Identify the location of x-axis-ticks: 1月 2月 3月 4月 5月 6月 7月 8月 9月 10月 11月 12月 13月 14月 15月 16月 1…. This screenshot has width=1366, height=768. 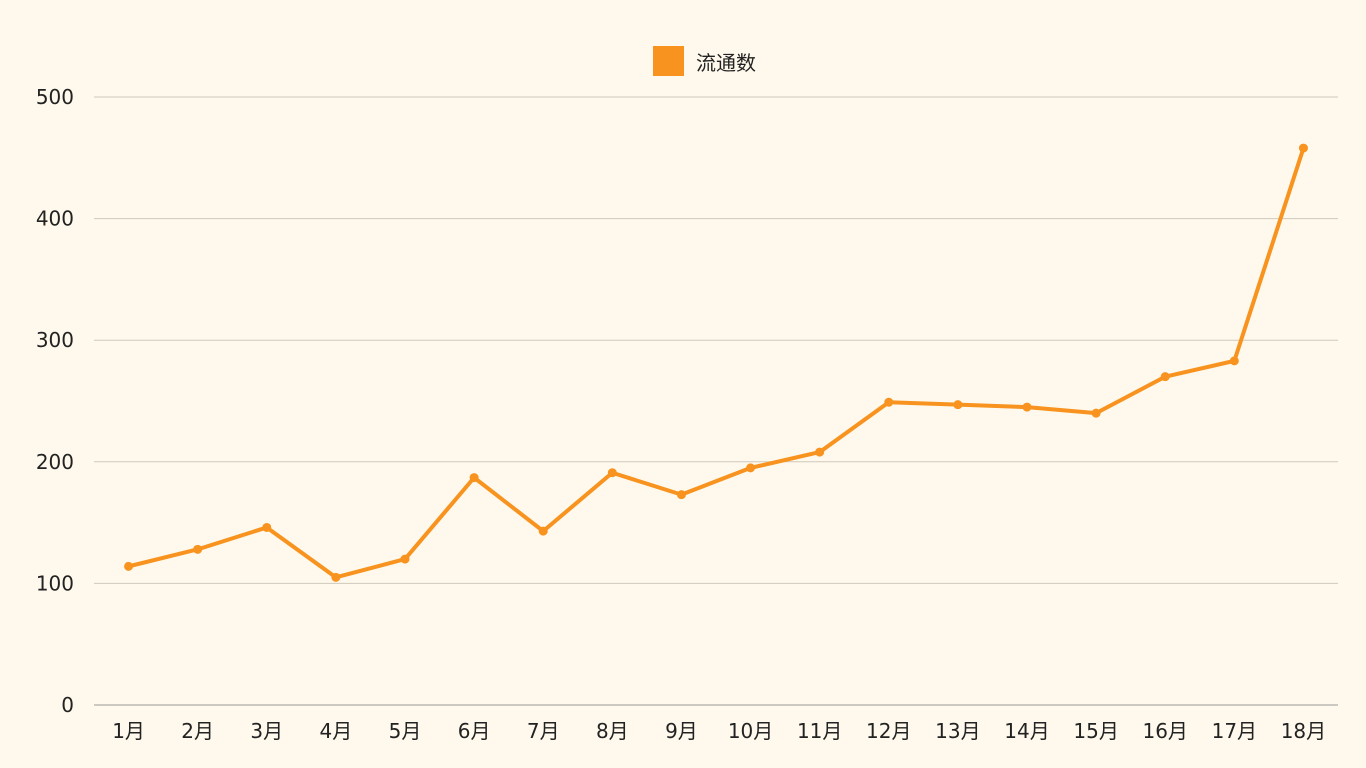
(719, 731).